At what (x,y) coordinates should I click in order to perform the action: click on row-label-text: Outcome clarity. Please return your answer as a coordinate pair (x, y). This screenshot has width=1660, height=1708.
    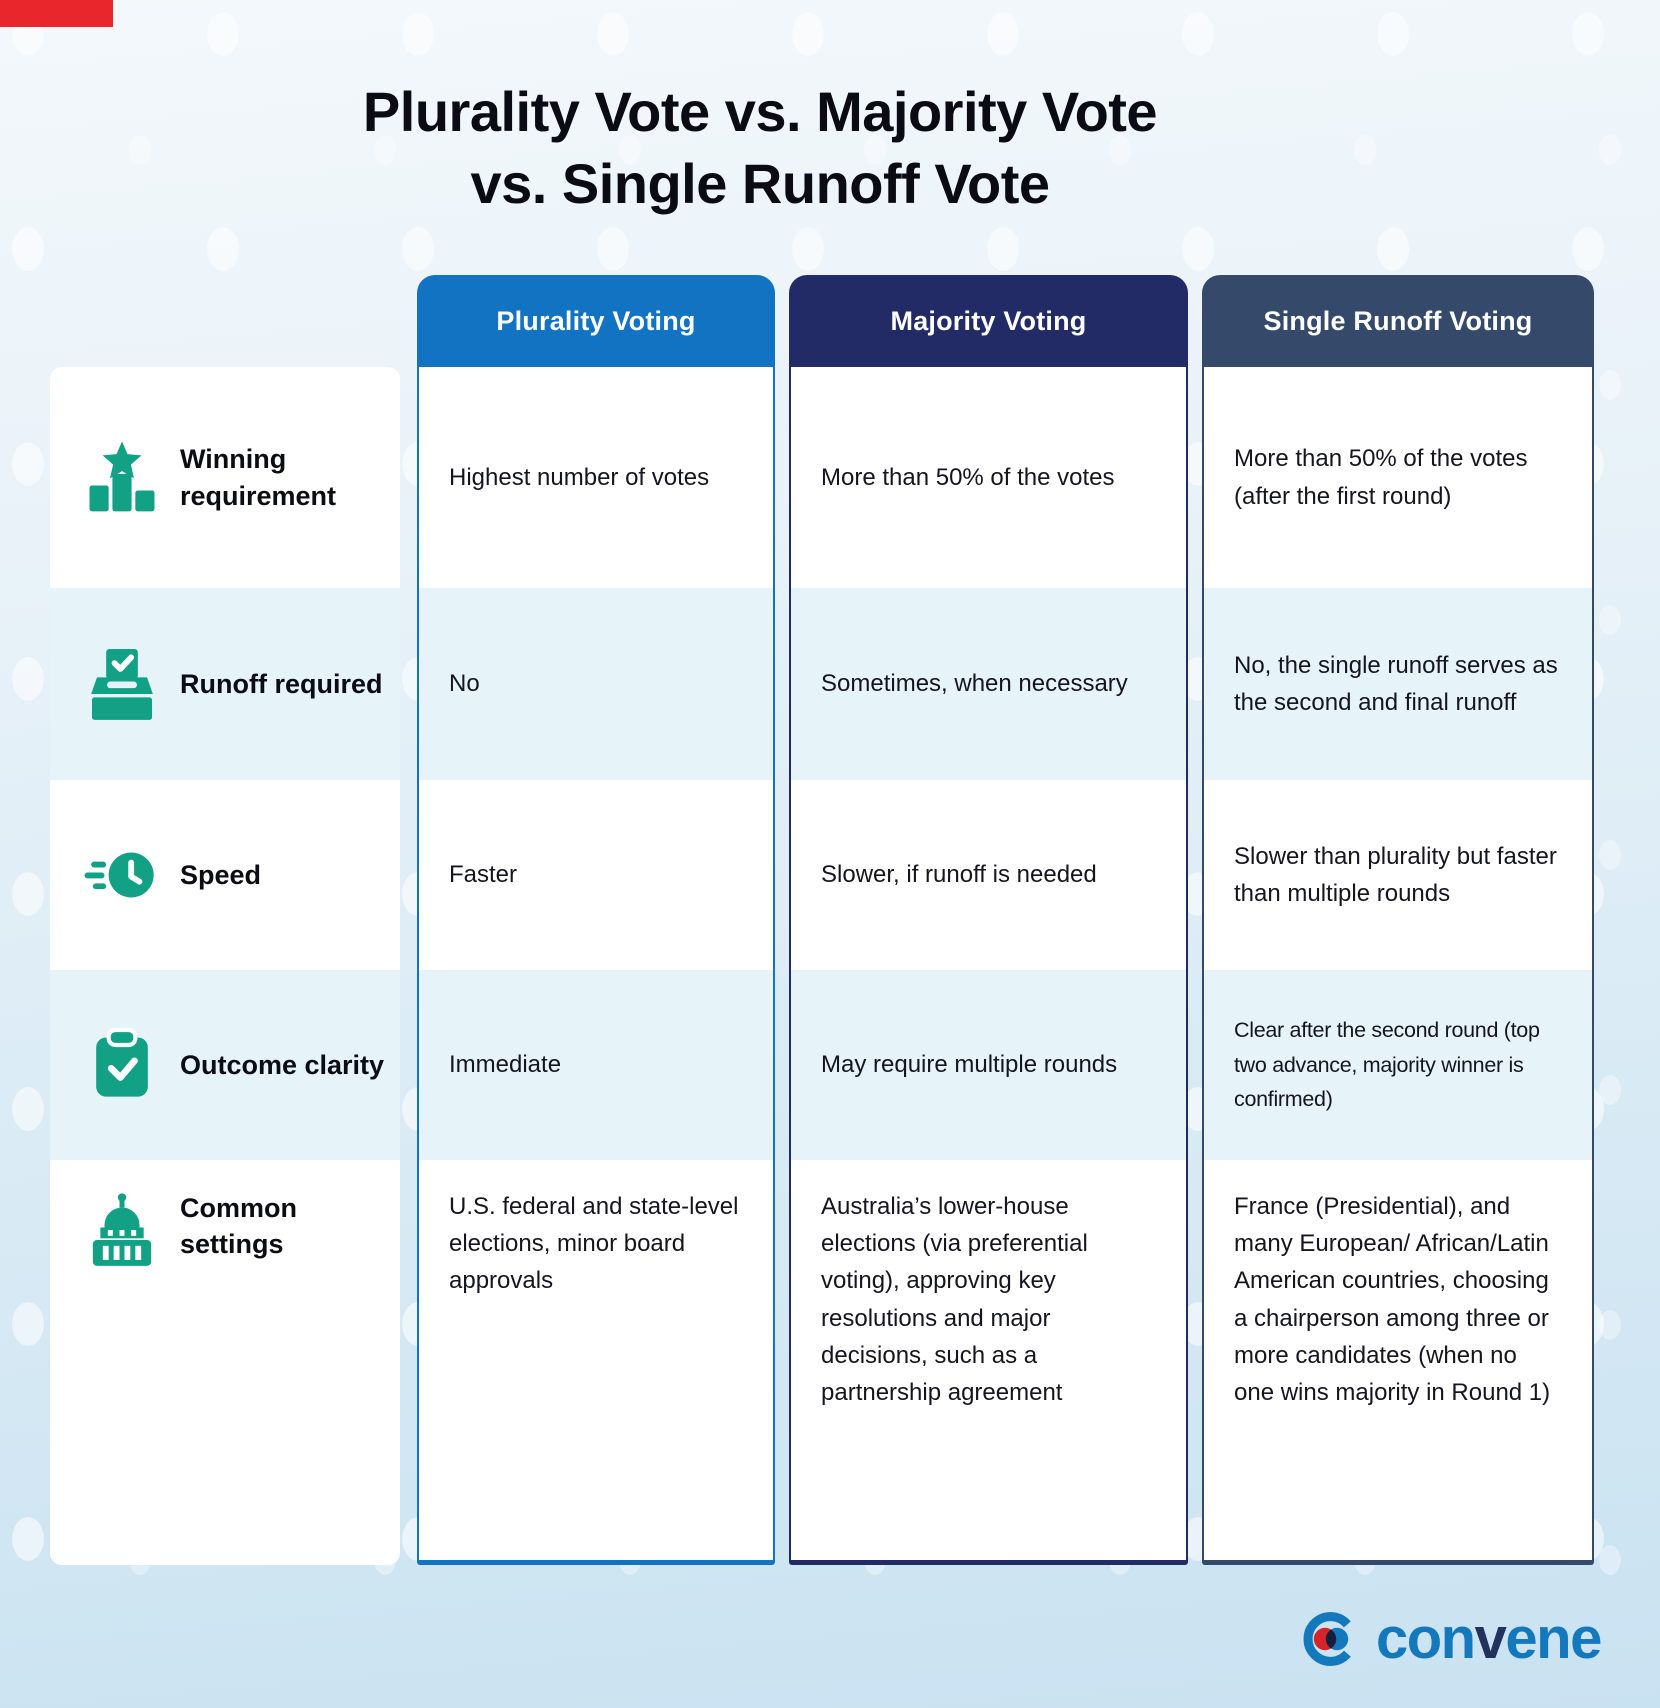
    Looking at the image, I should click on (282, 1064).